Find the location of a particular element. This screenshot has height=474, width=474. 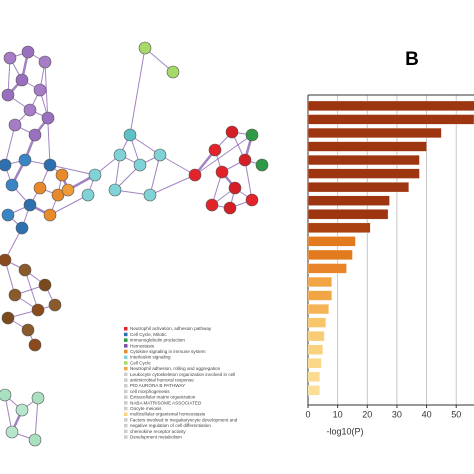

legend-label: Hemostasis is located at coordinates (142, 345).